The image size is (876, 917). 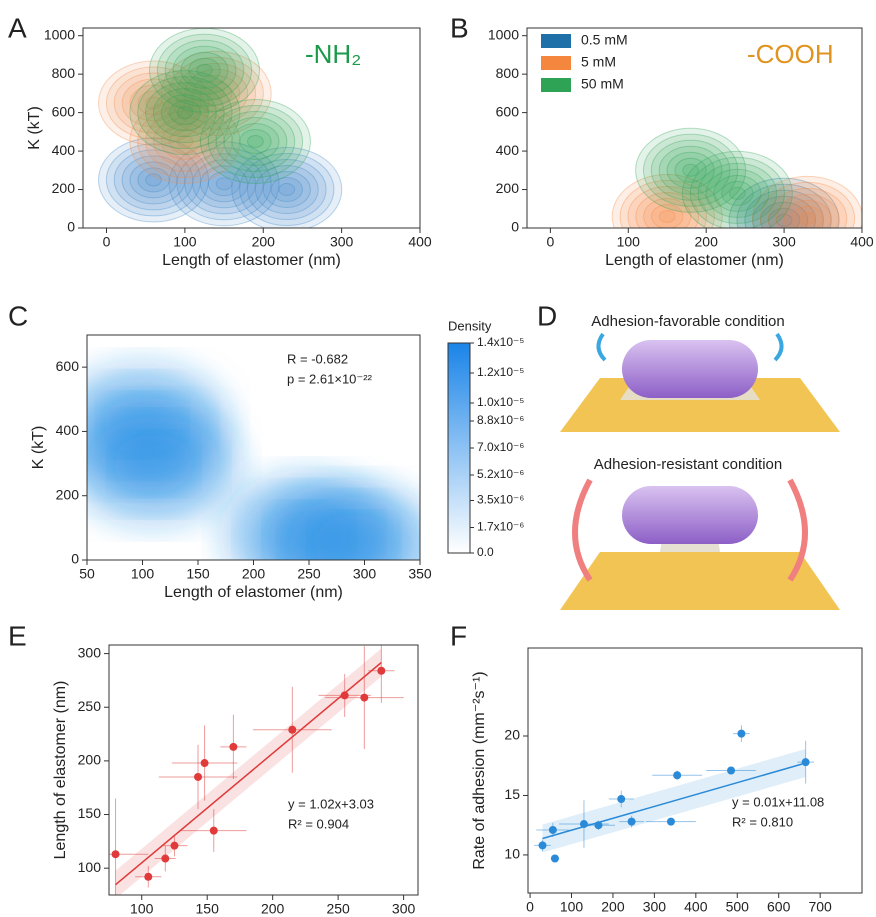 I want to click on annotation: R = -0.682, so click(x=317, y=358).